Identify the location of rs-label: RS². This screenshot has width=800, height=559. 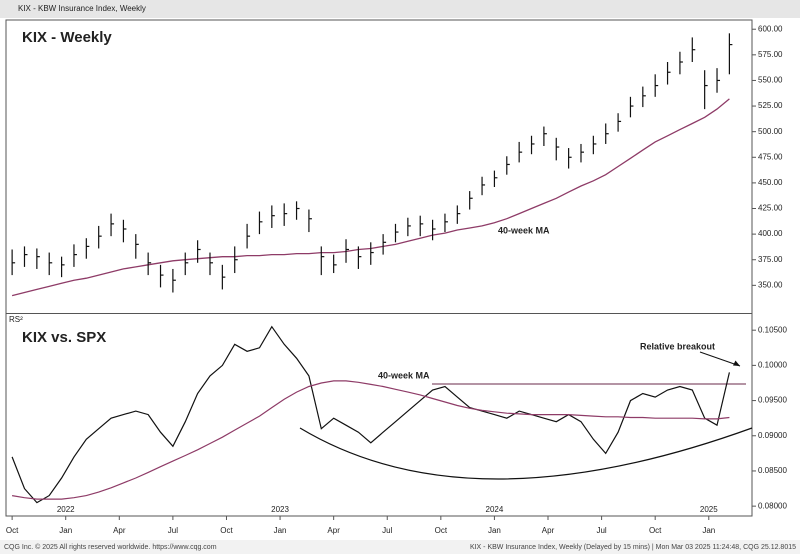
(16, 319).